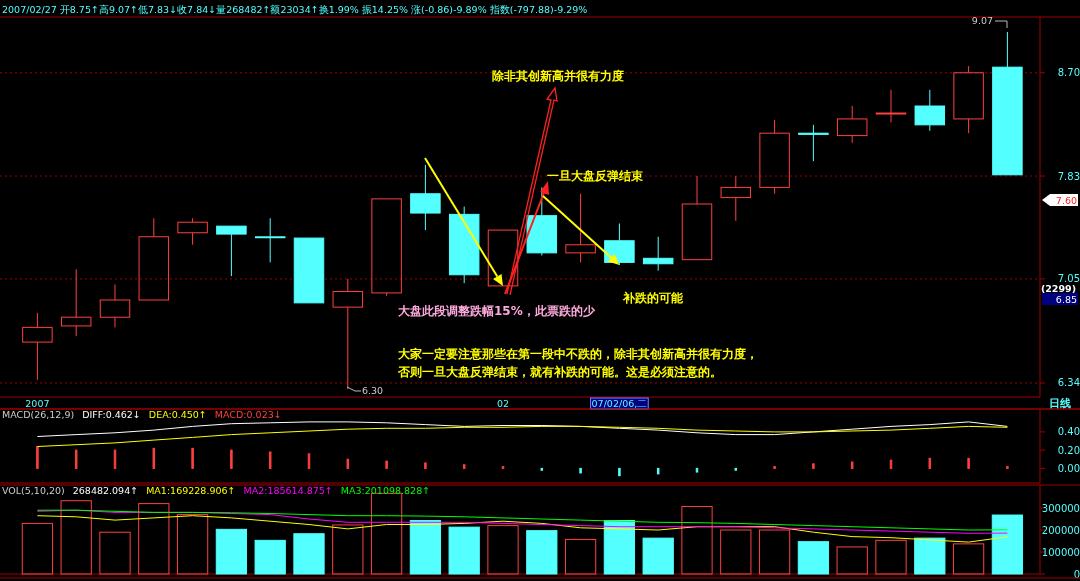 This screenshot has height=581, width=1080. I want to click on y-tick-label: 200000, so click(1060, 530).